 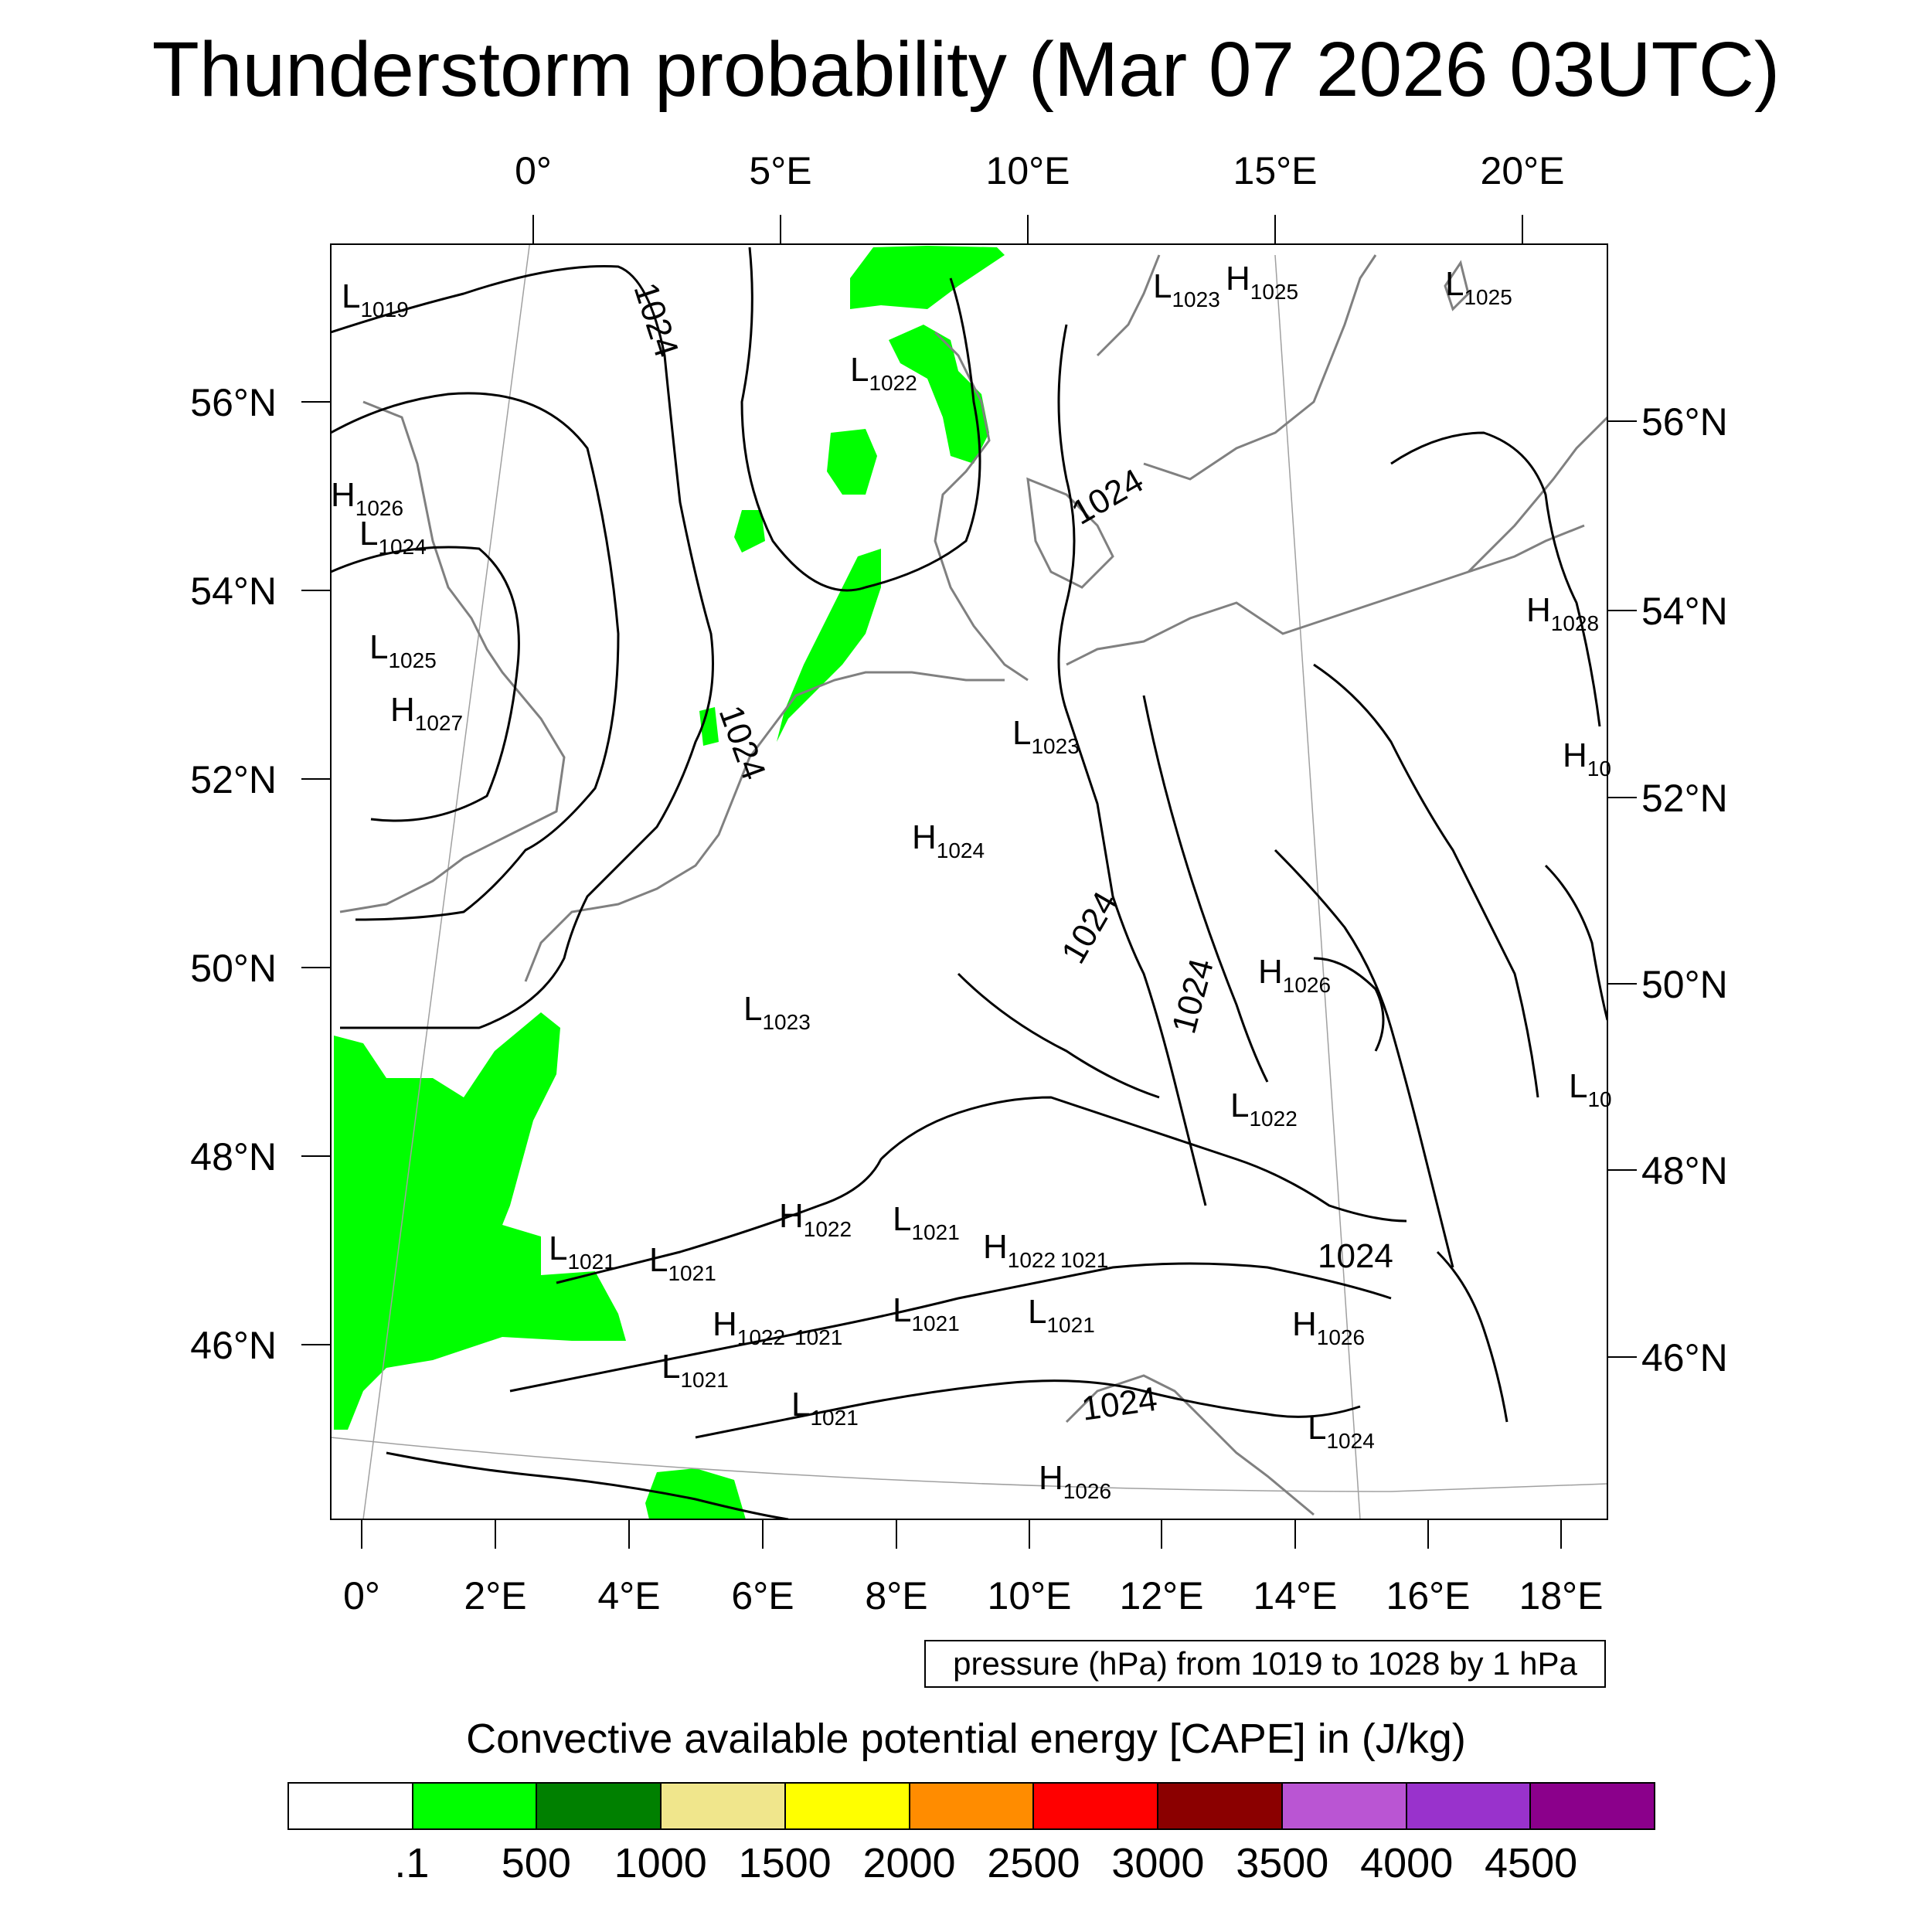 I want to click on coastline-sweden, so click(x=1236, y=367).